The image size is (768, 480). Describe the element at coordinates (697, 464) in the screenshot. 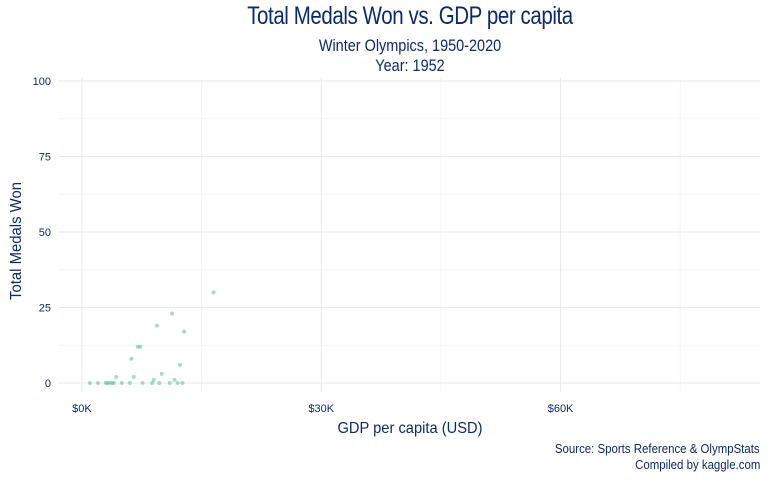

I see `compiled-caption: Compiled by kaggle.com` at that location.